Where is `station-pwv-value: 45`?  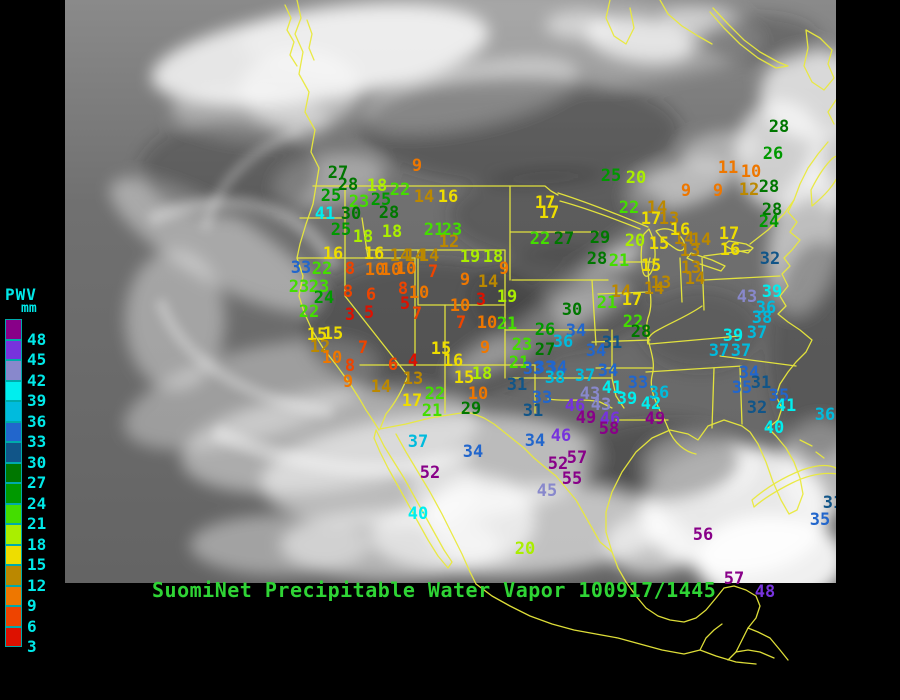 station-pwv-value: 45 is located at coordinates (547, 491).